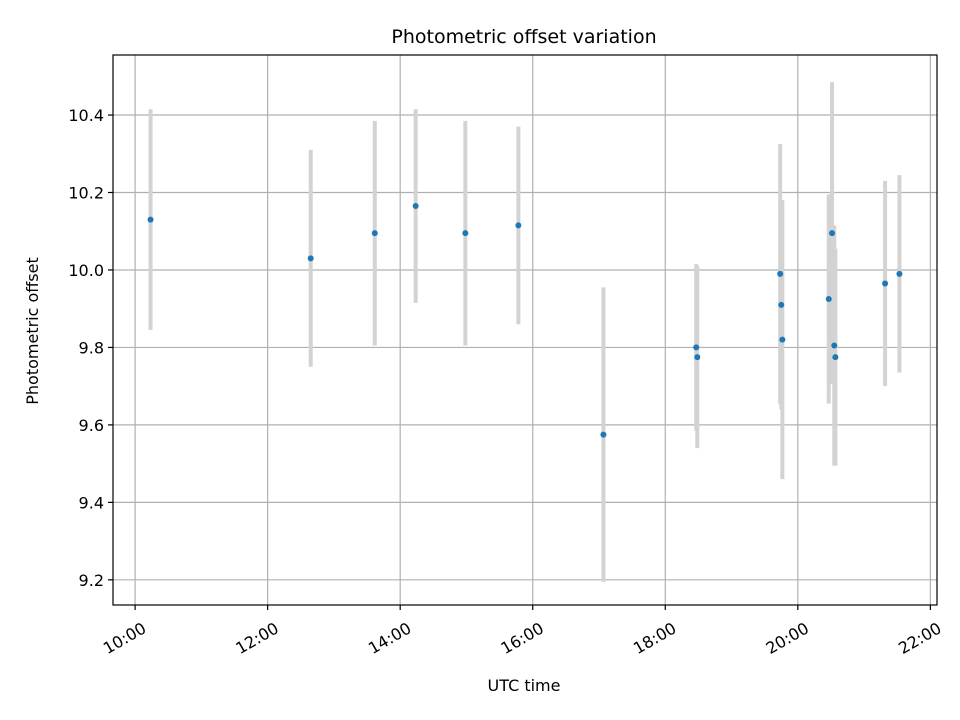 The image size is (960, 720). Describe the element at coordinates (32, 331) in the screenshot. I see `y-axis-label: Photometric offset` at that location.